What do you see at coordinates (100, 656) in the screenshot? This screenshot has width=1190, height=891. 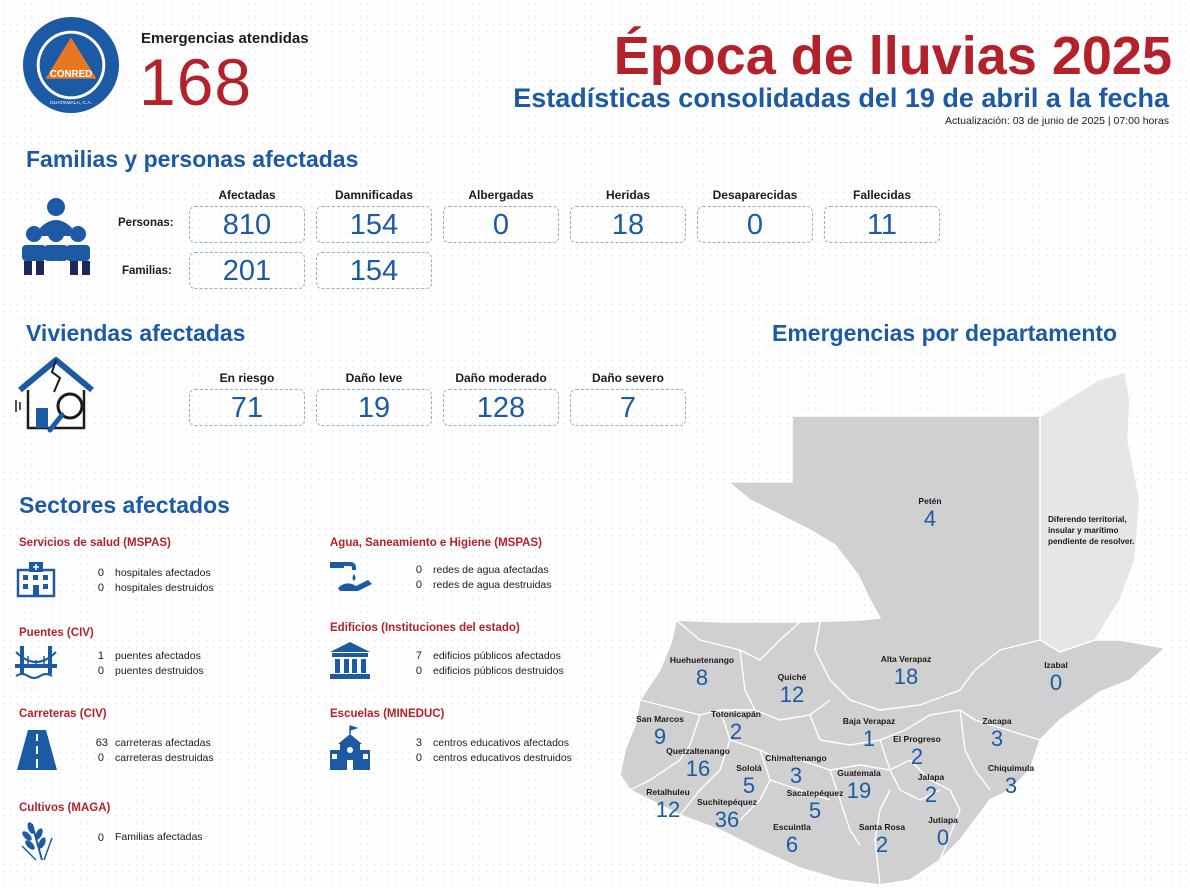 I see `puentes-afectados-num: 1` at bounding box center [100, 656].